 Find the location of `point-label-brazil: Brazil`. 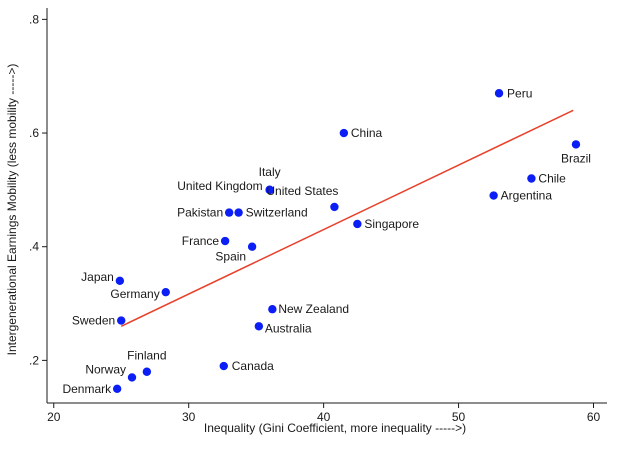

point-label-brazil: Brazil is located at coordinates (576, 158).